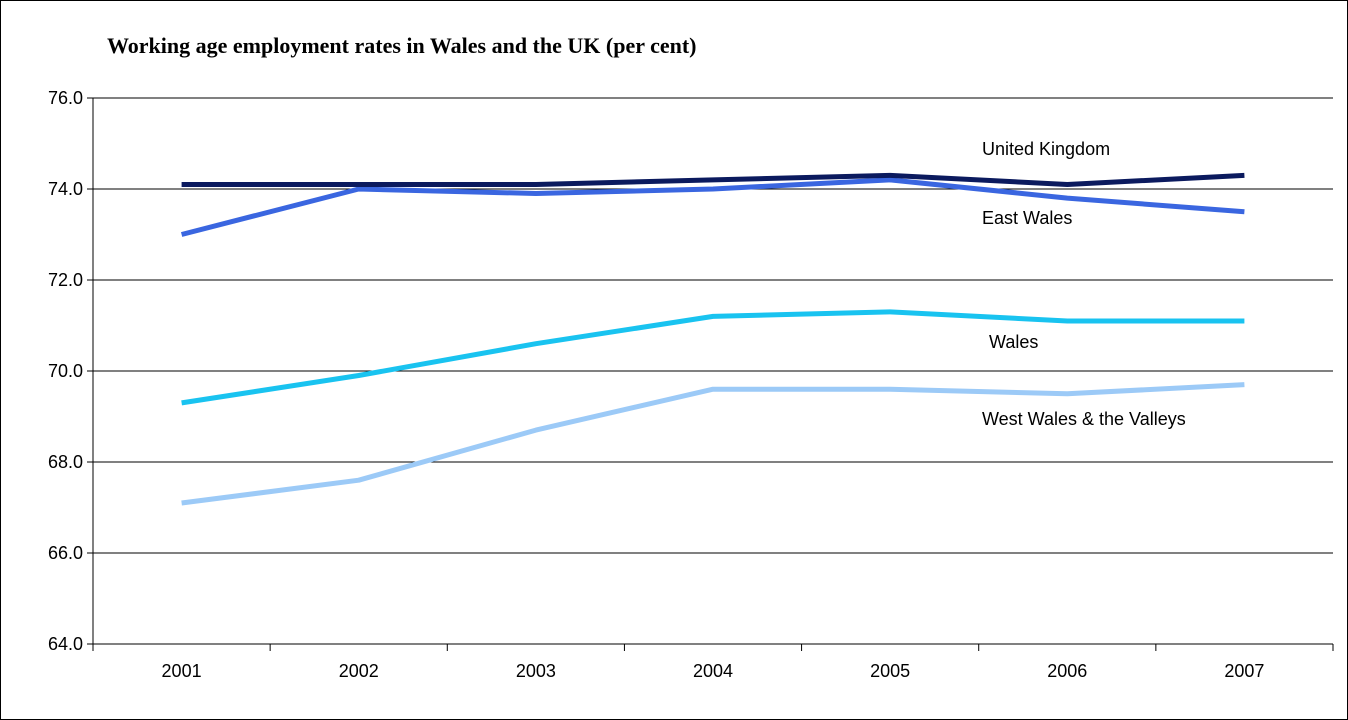  What do you see at coordinates (1084, 419) in the screenshot?
I see `series-label-west-wales-valleys: West Wales & the Valleys` at bounding box center [1084, 419].